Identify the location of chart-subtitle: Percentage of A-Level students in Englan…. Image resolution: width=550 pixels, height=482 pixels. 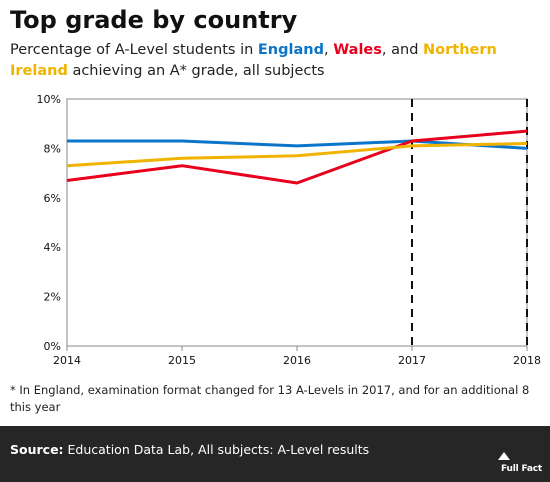
(275, 61).